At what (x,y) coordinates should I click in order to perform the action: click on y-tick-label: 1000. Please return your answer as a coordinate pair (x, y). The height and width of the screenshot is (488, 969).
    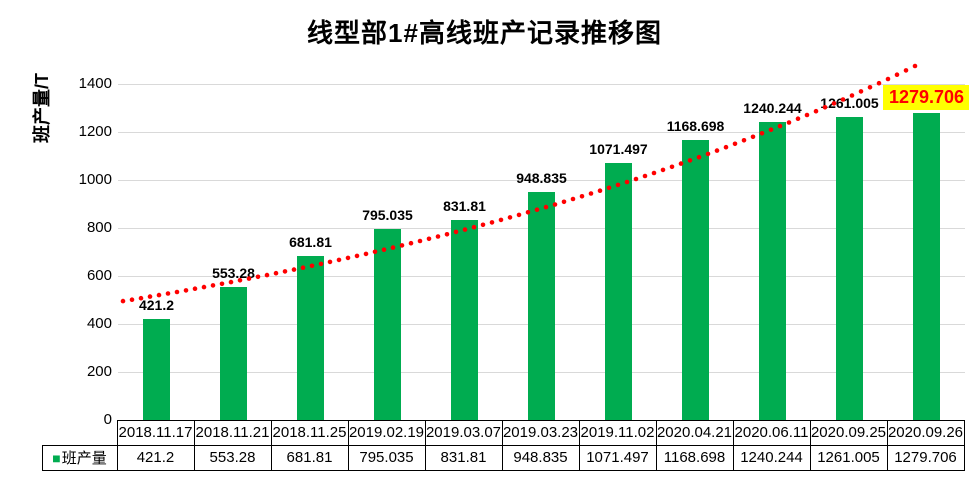
    Looking at the image, I should click on (95, 179).